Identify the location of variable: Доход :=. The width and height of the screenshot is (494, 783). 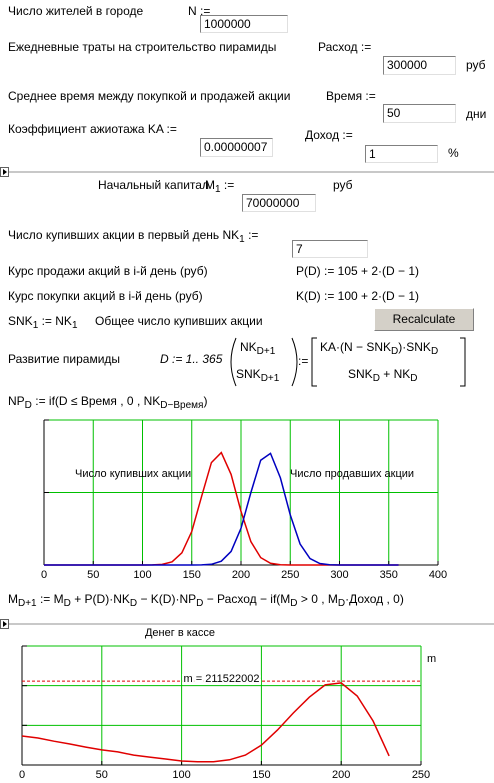
(329, 135).